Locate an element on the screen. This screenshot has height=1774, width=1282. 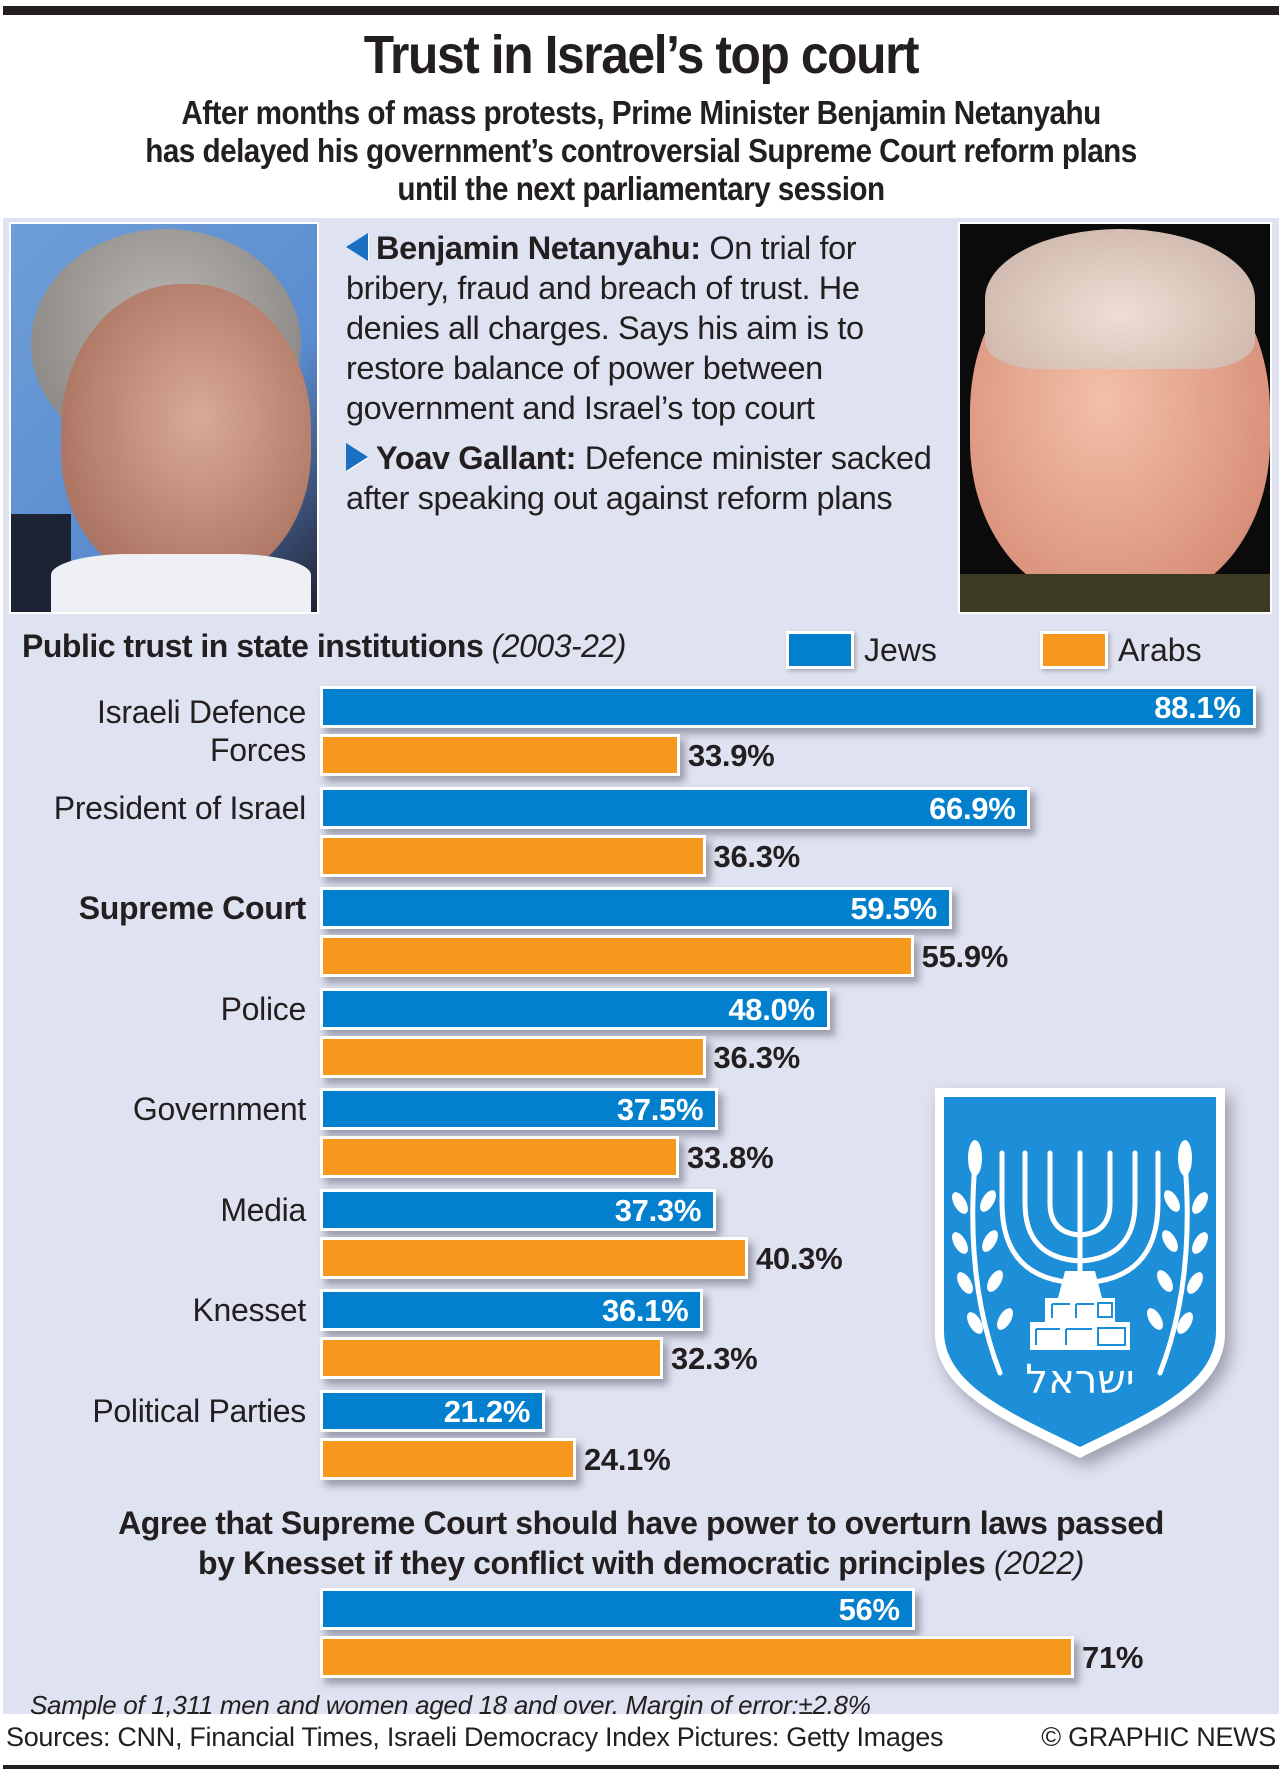
subhead-line: until the next parliamentary session is located at coordinates (641, 188).